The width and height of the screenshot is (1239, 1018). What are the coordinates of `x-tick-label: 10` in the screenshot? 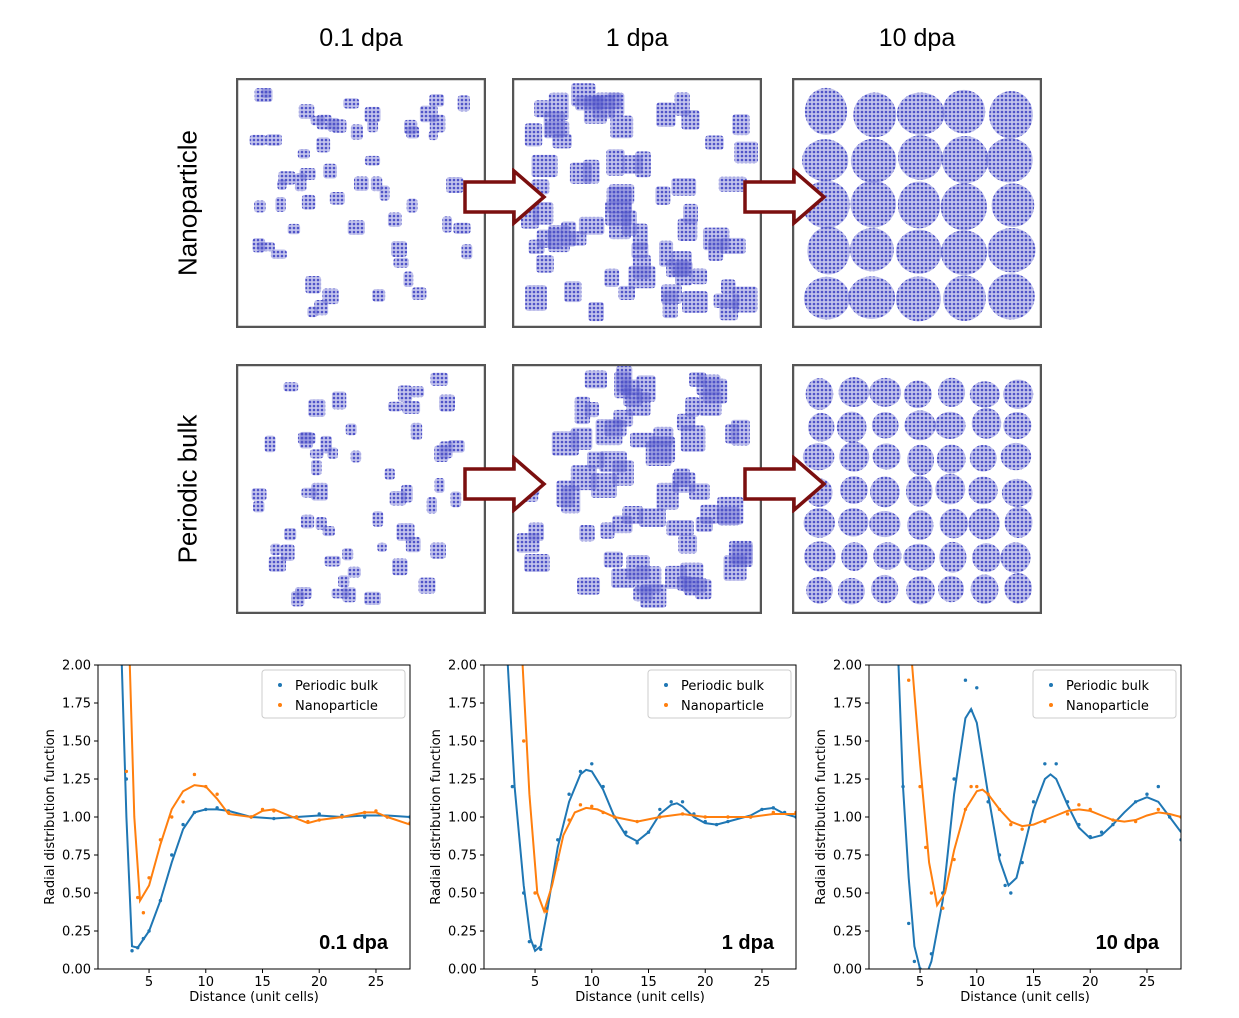 It's located at (592, 982).